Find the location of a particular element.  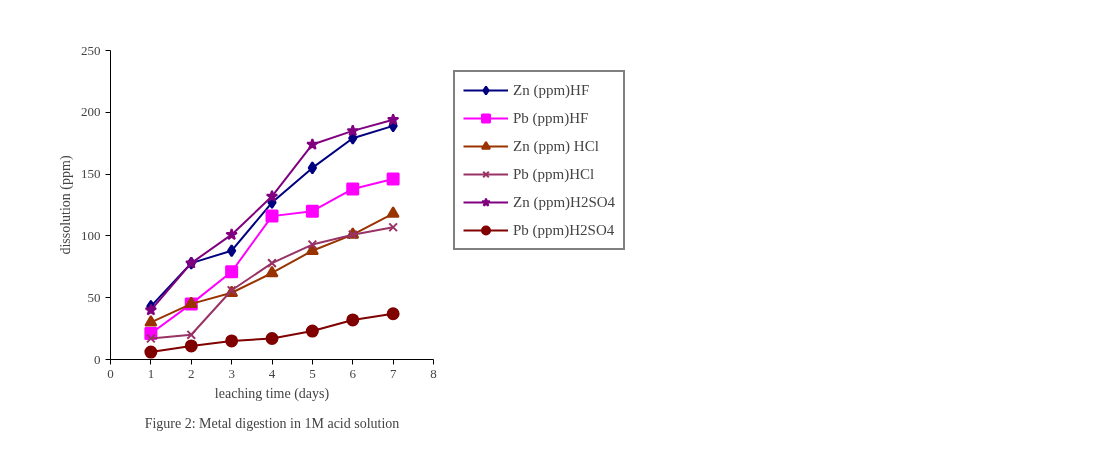

x-tick-label: 4 is located at coordinates (272, 373).